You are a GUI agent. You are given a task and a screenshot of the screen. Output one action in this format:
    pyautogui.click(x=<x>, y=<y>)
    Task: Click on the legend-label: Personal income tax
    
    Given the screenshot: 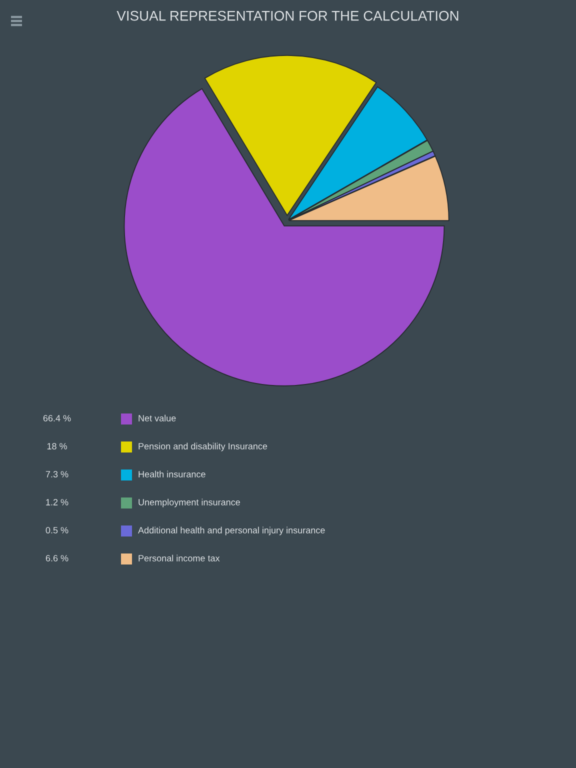 What is the action you would take?
    pyautogui.click(x=179, y=558)
    